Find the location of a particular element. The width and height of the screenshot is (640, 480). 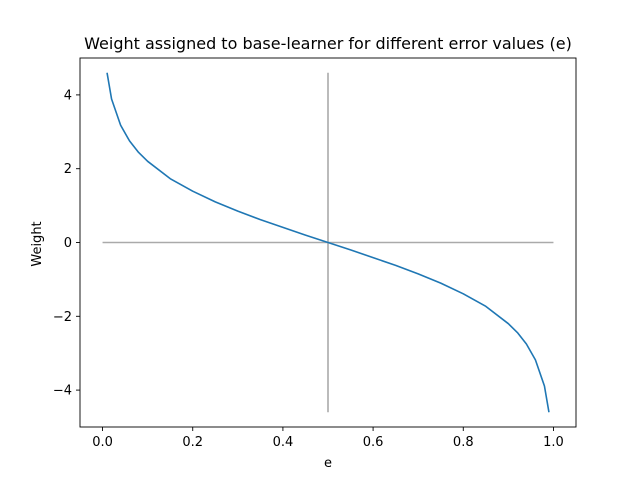

y-tick-label: 2 is located at coordinates (68, 169).